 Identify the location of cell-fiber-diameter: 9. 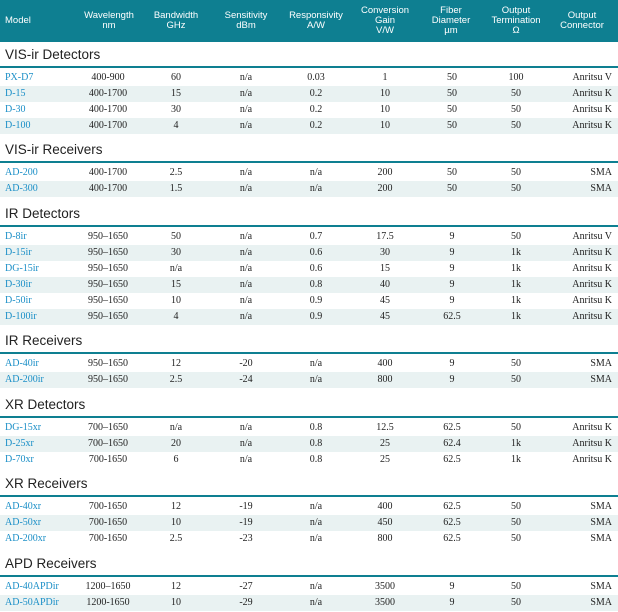
(452, 268).